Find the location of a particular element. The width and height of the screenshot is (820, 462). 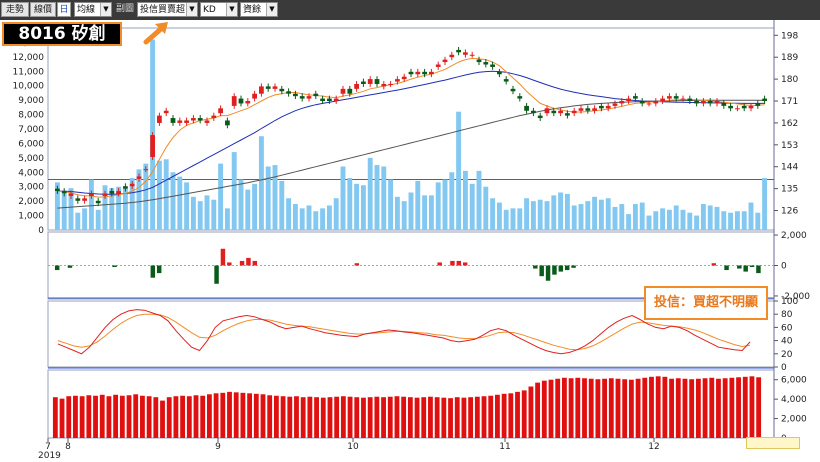

sub3-select: 資餘 ▼ is located at coordinates (259, 9).